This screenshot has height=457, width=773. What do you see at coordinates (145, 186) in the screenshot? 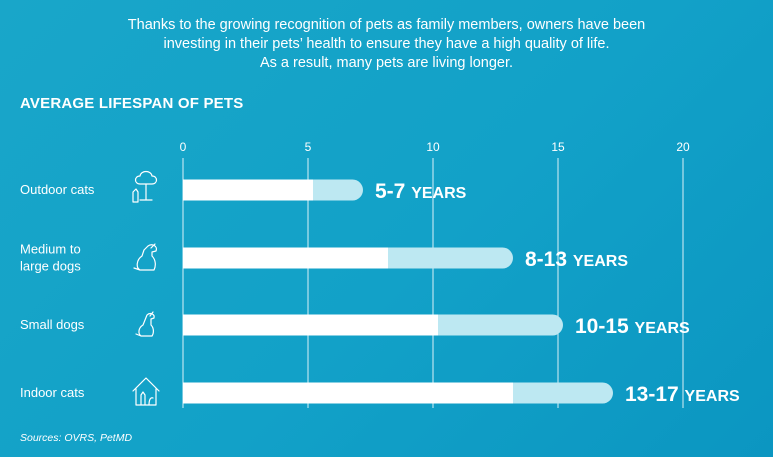
I see `tree-cat-icon` at bounding box center [145, 186].